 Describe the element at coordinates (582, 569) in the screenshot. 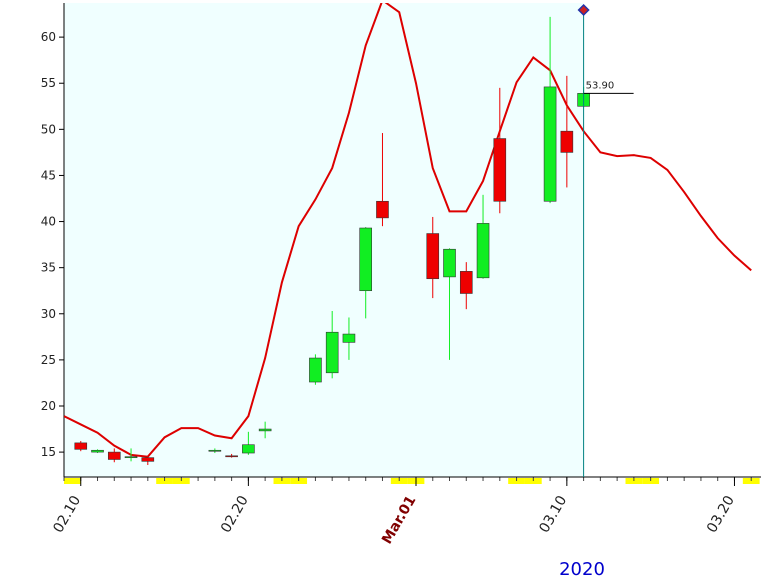

I see `year-label: 2020` at that location.